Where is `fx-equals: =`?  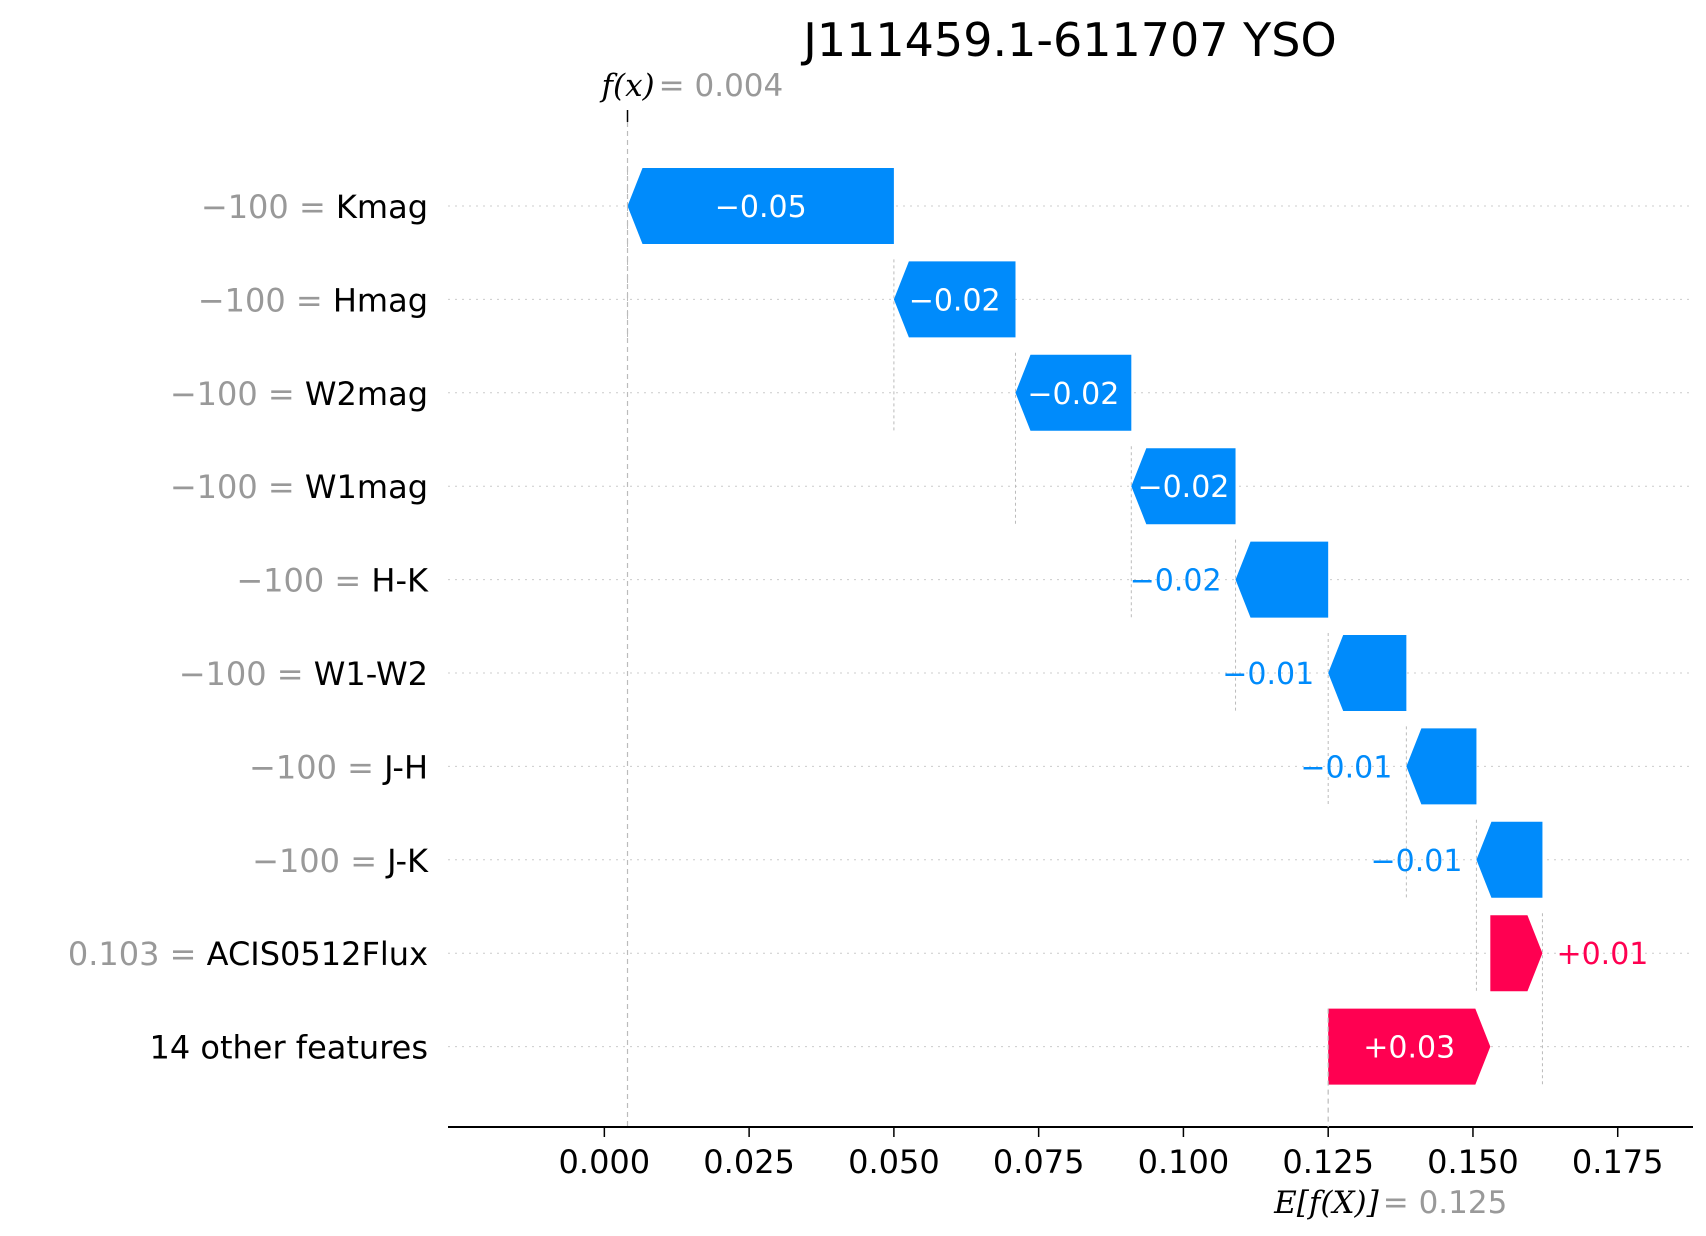 fx-equals: = is located at coordinates (677, 86).